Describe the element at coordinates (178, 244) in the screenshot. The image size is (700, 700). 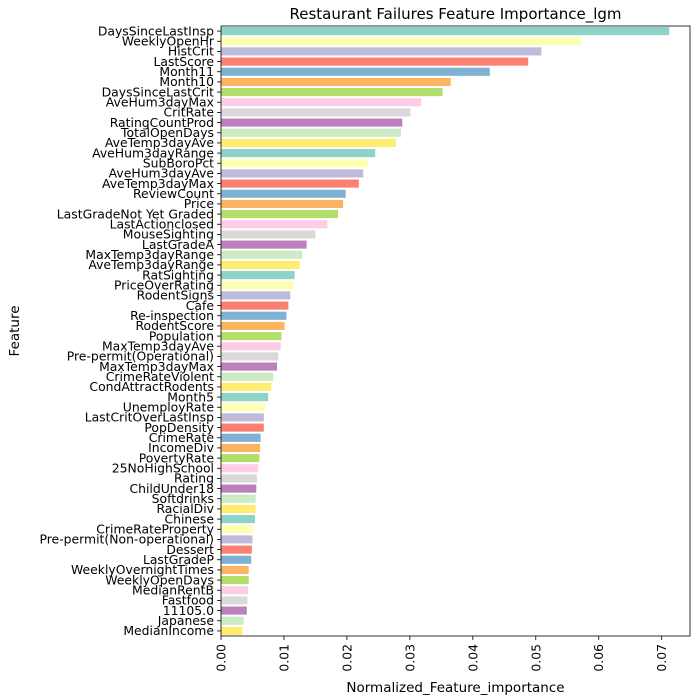
I see `y-tick-label: LastGradeA` at that location.